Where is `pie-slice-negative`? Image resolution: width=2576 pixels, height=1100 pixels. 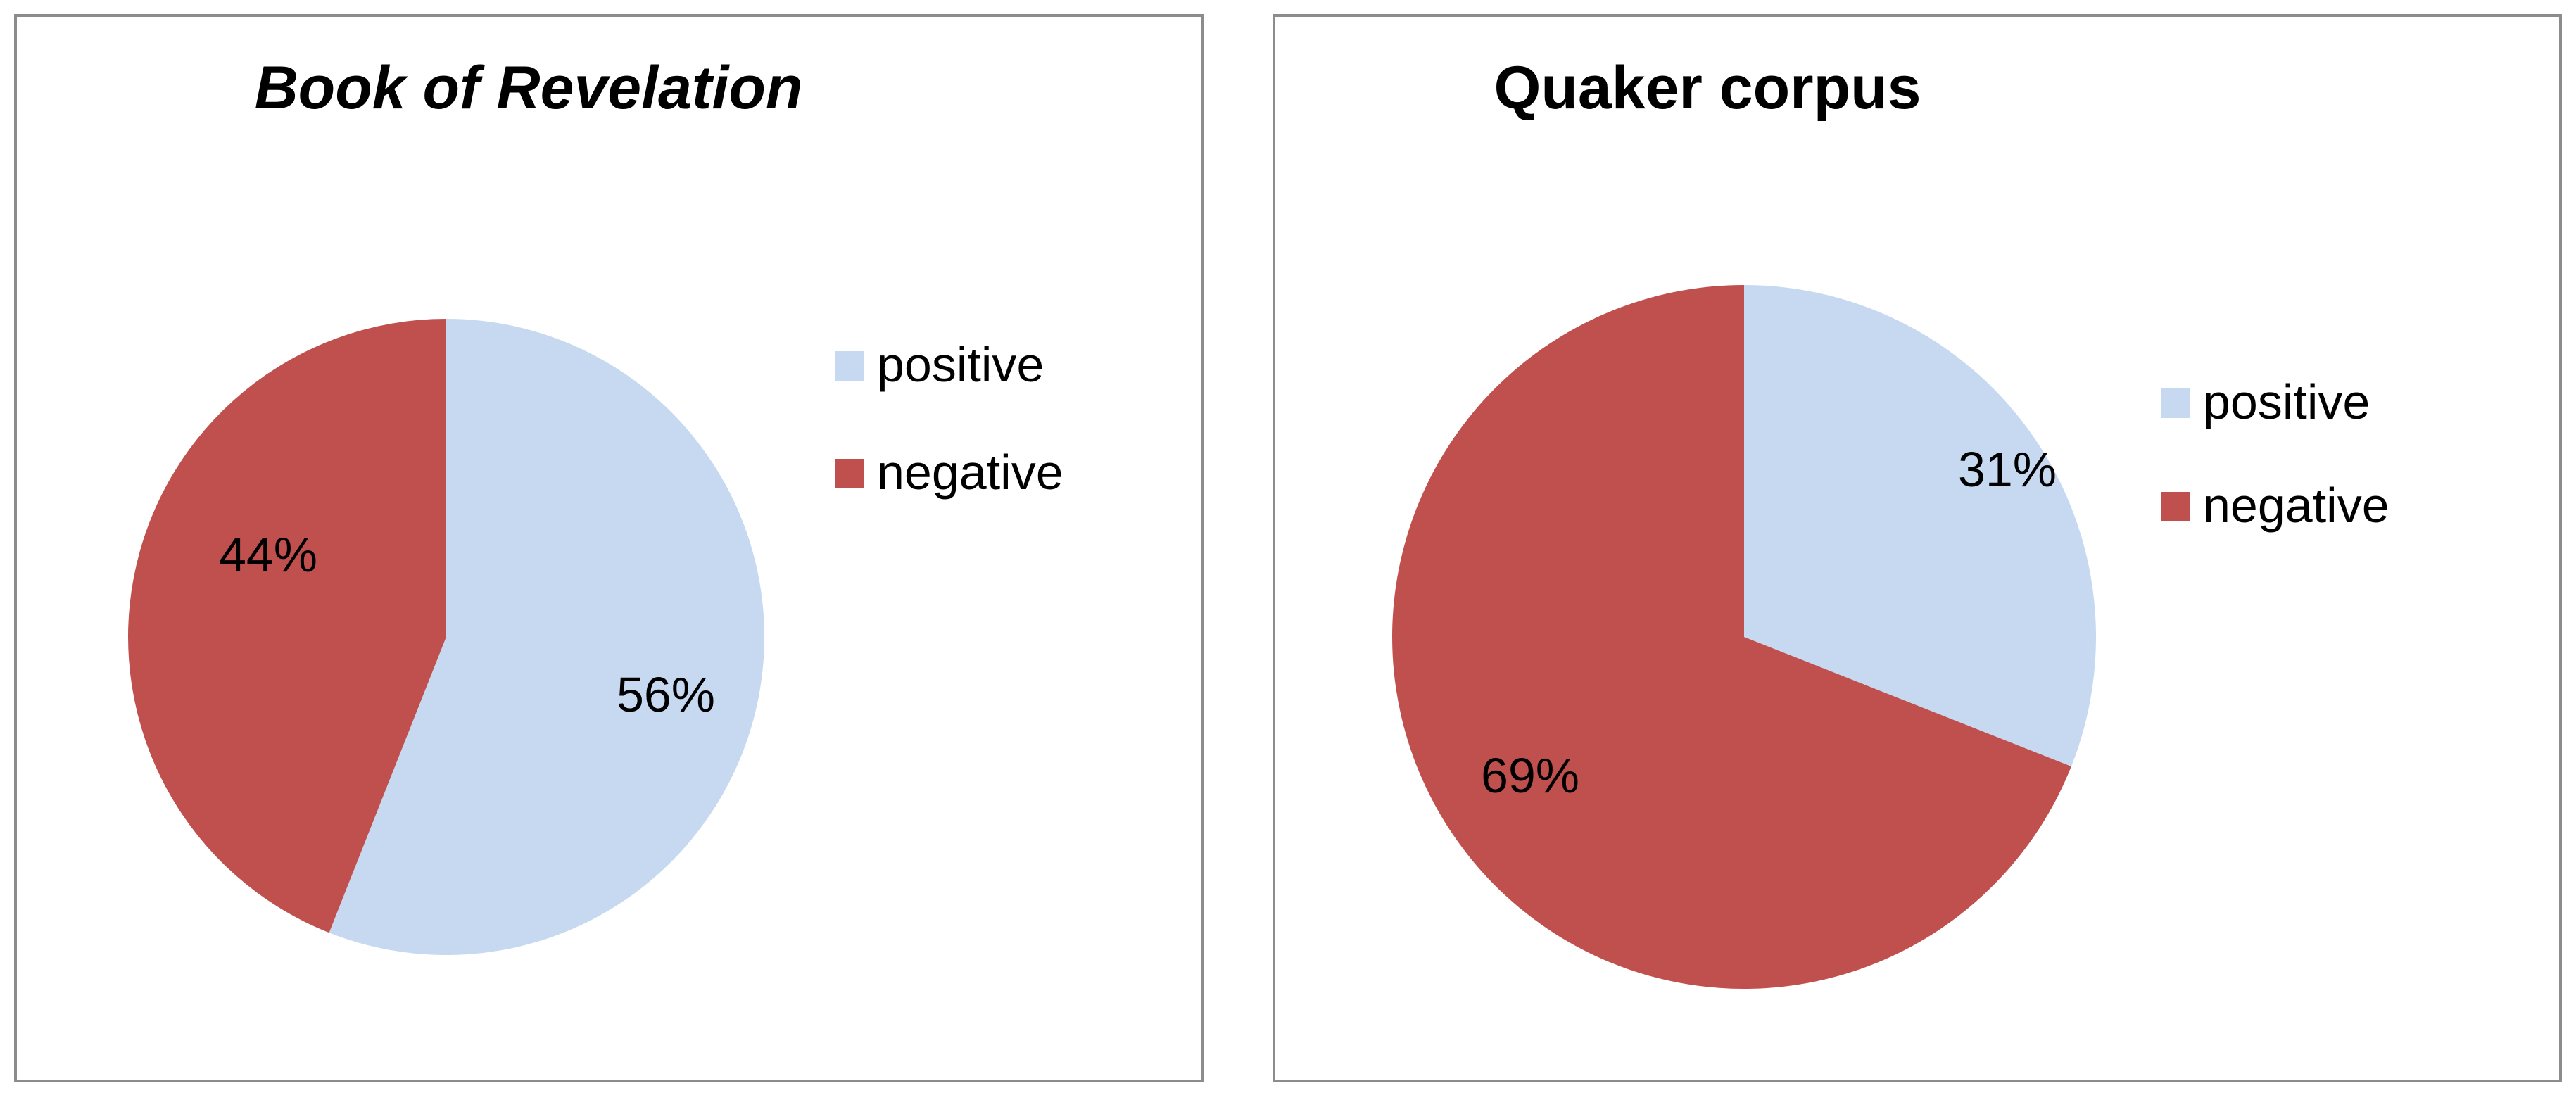
pie-slice-negative is located at coordinates (287, 626).